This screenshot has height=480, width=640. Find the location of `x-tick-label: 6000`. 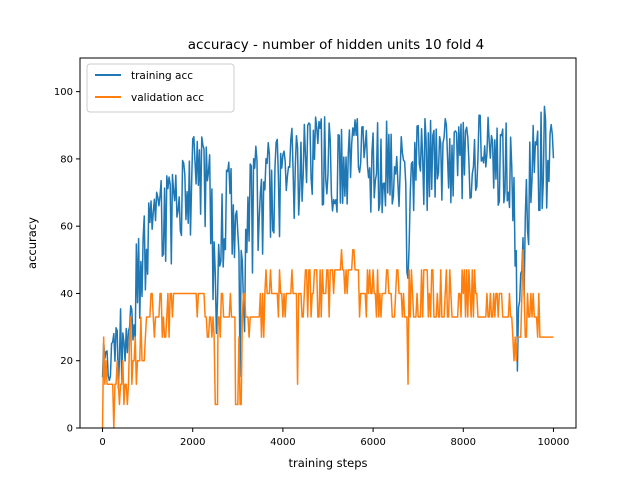

x-tick-label: 6000 is located at coordinates (372, 442).